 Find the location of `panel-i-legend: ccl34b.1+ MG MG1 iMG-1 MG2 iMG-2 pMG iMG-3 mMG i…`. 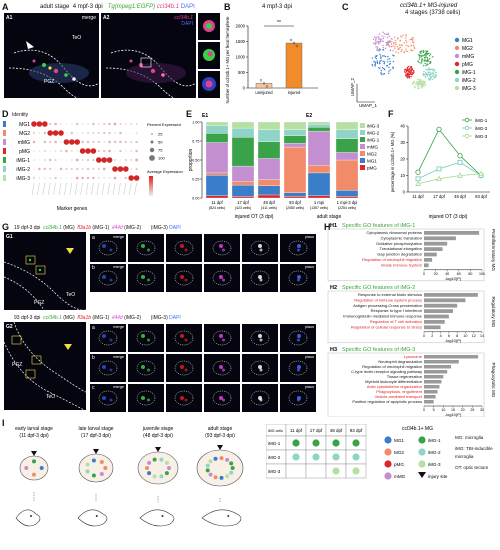

panel-i-legend: ccl34b.1+ MG MG1 iMG-1 MG2 iMG-2 pMG iMG-3 mMG i… is located at coordinates (416, 453).